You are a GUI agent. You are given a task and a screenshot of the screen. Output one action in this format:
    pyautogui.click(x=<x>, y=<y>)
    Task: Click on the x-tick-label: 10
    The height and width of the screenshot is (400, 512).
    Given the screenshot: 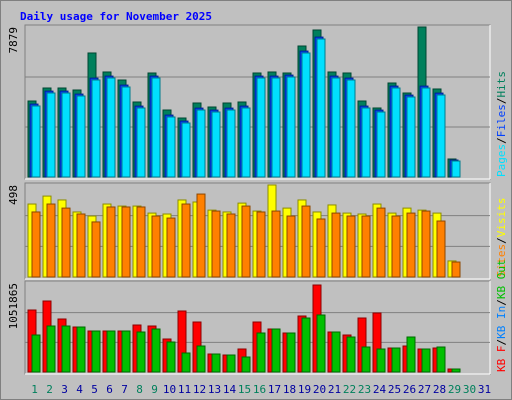 What is the action you would take?
    pyautogui.click(x=169, y=389)
    